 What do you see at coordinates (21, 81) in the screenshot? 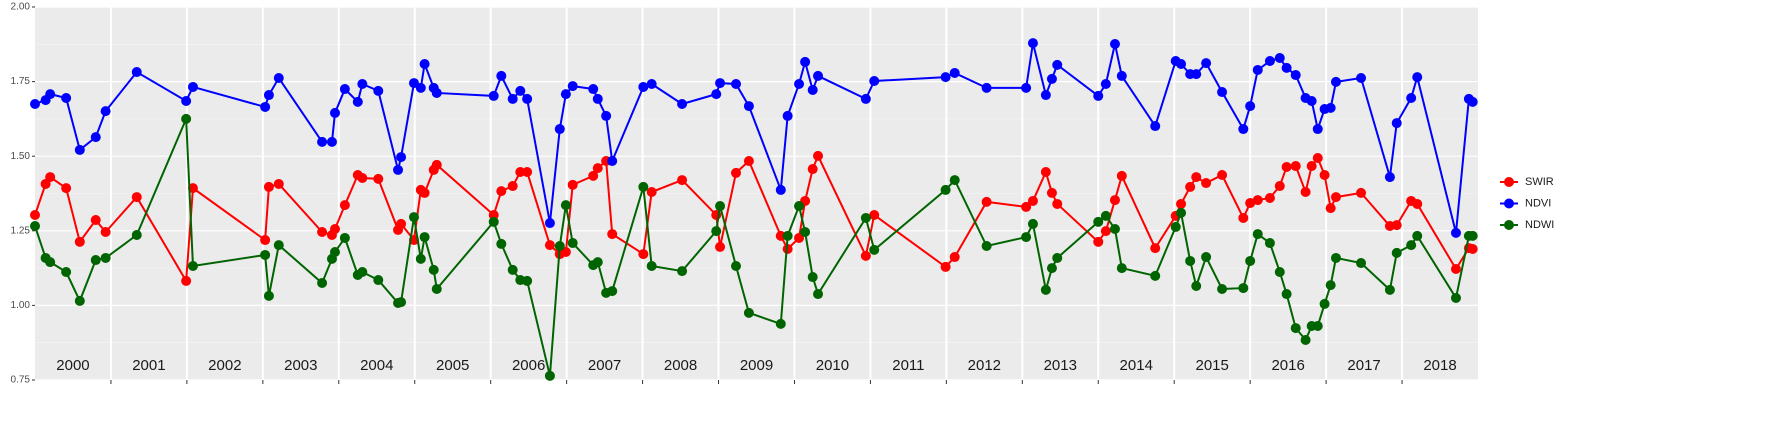
I see `y-tick-label: 1.75` at bounding box center [21, 81].